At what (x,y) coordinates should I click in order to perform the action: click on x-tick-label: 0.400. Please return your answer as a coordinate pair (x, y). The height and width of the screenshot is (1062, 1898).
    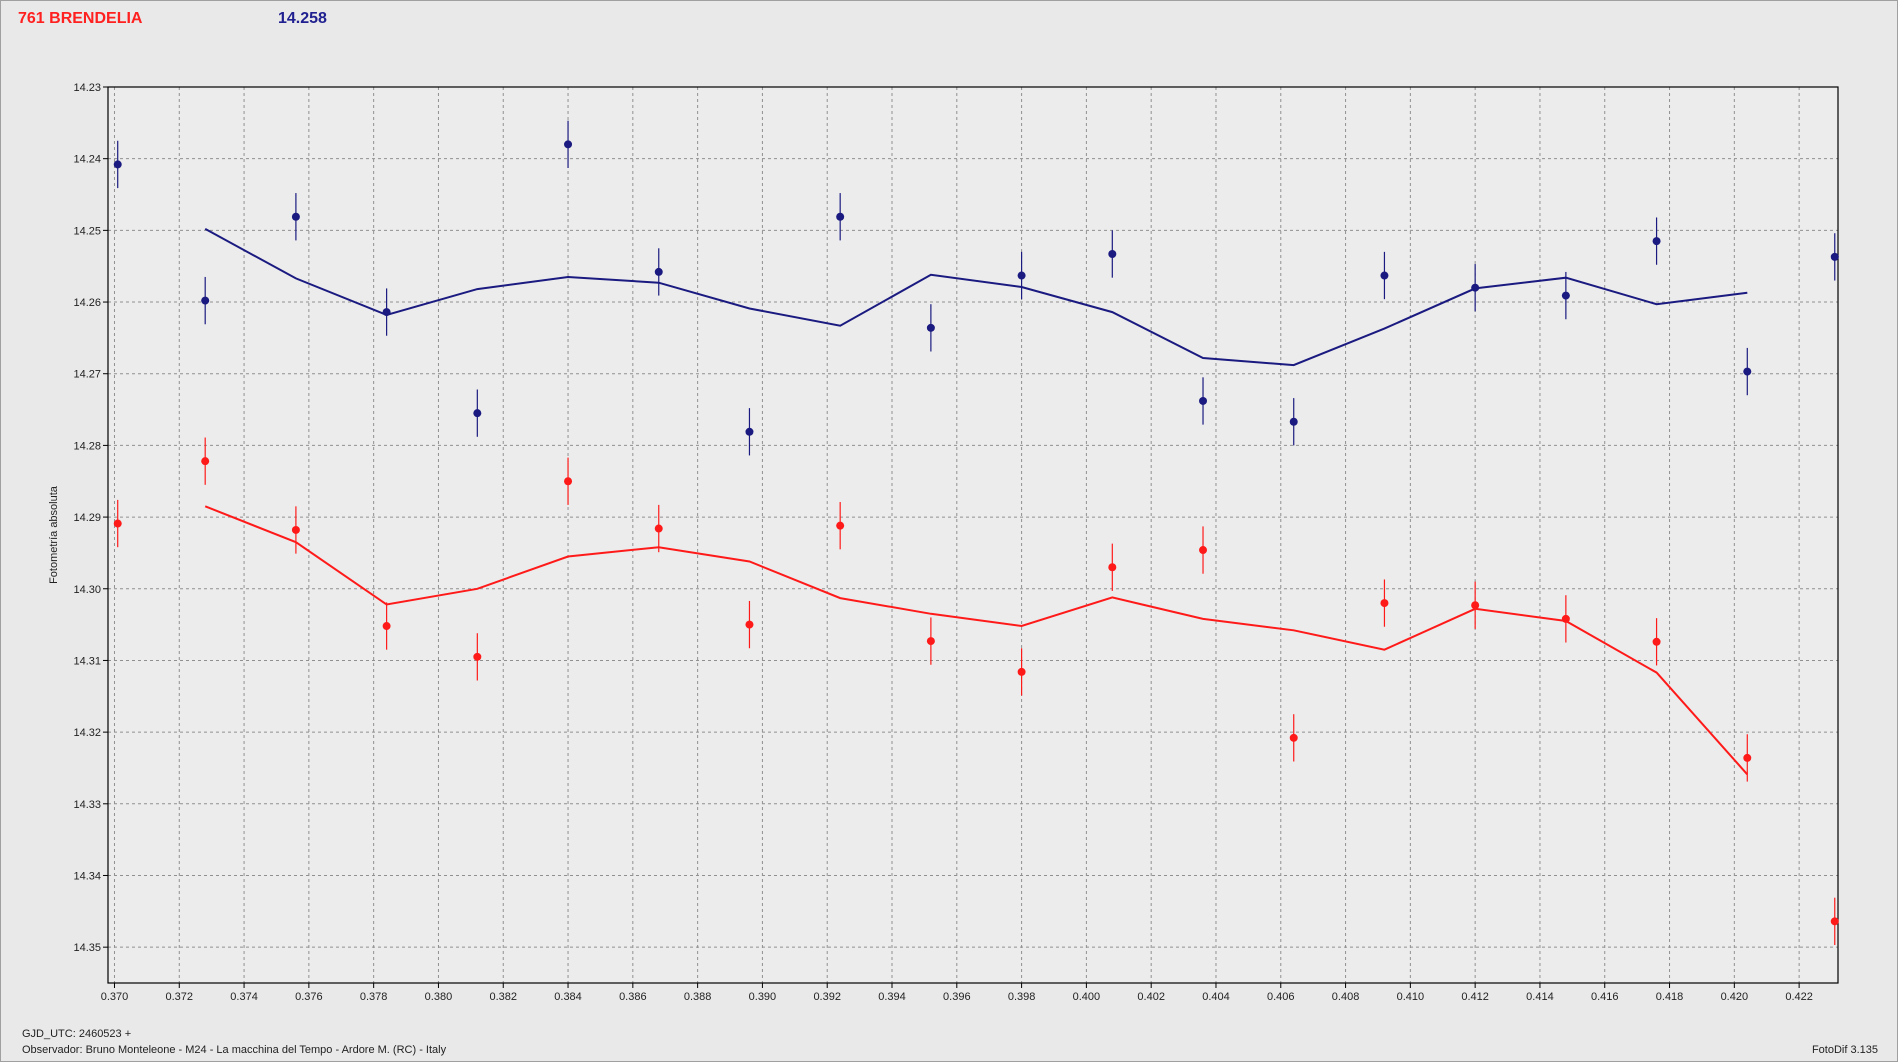
    Looking at the image, I should click on (1087, 997).